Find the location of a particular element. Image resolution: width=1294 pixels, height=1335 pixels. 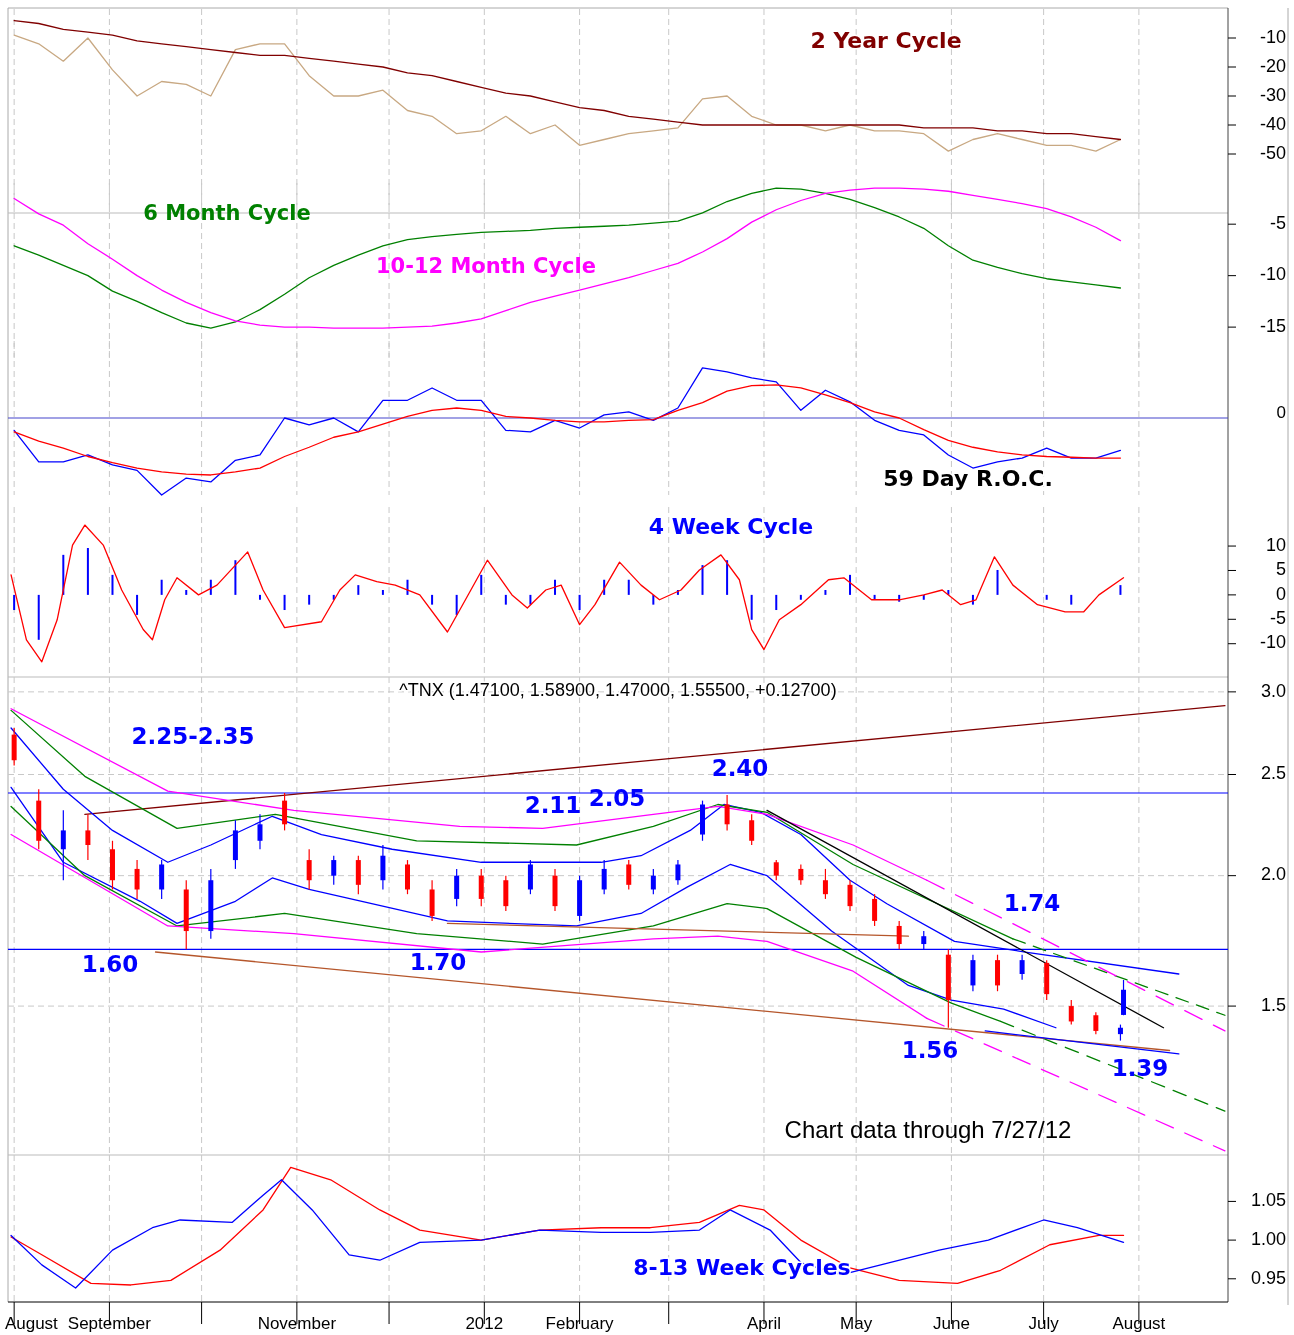

text: 6 Month Cycle is located at coordinates (227, 213).